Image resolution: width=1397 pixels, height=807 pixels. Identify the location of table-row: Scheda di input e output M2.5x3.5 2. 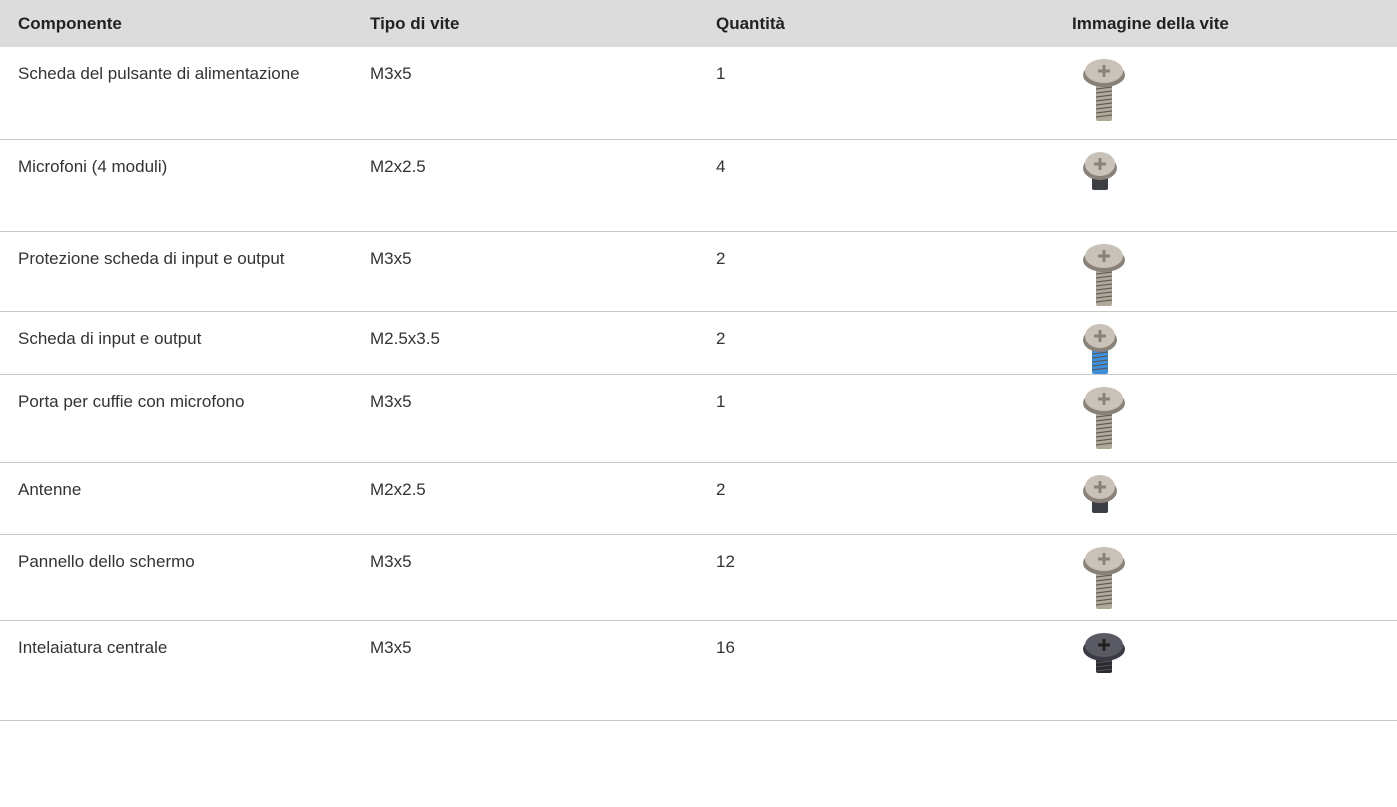
(698, 343).